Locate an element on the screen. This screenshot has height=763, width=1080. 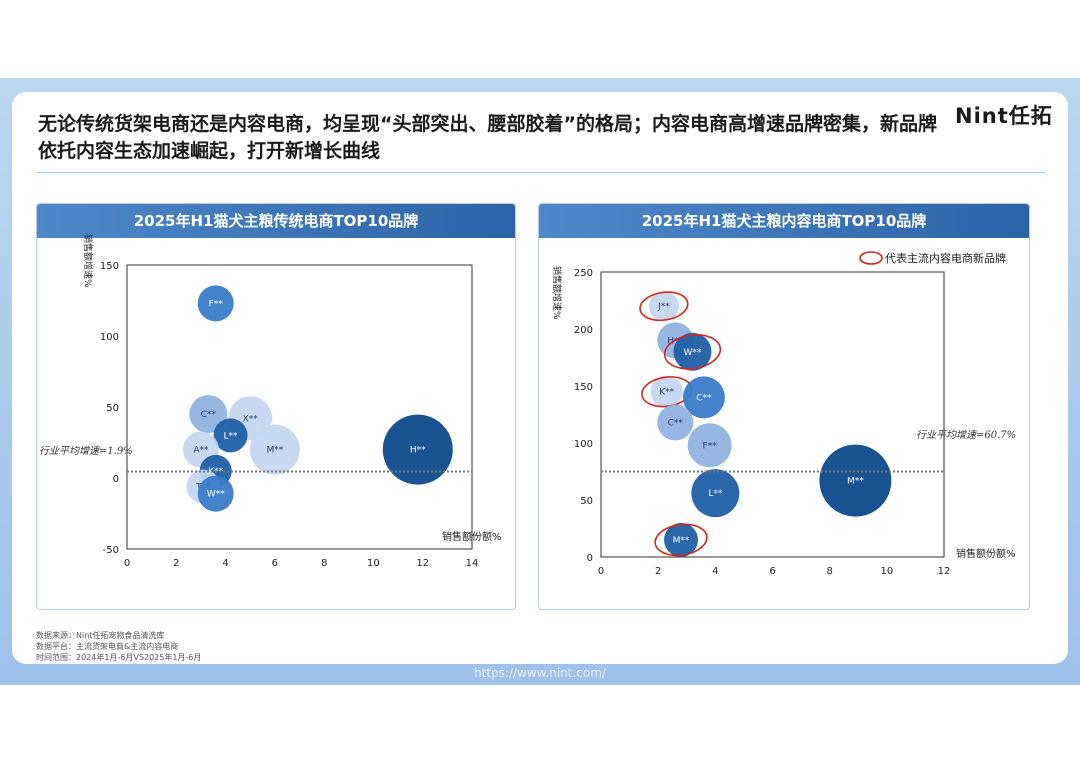
footer-platform: 数据平台：主流货架电商&主流内容电商 is located at coordinates (107, 646).